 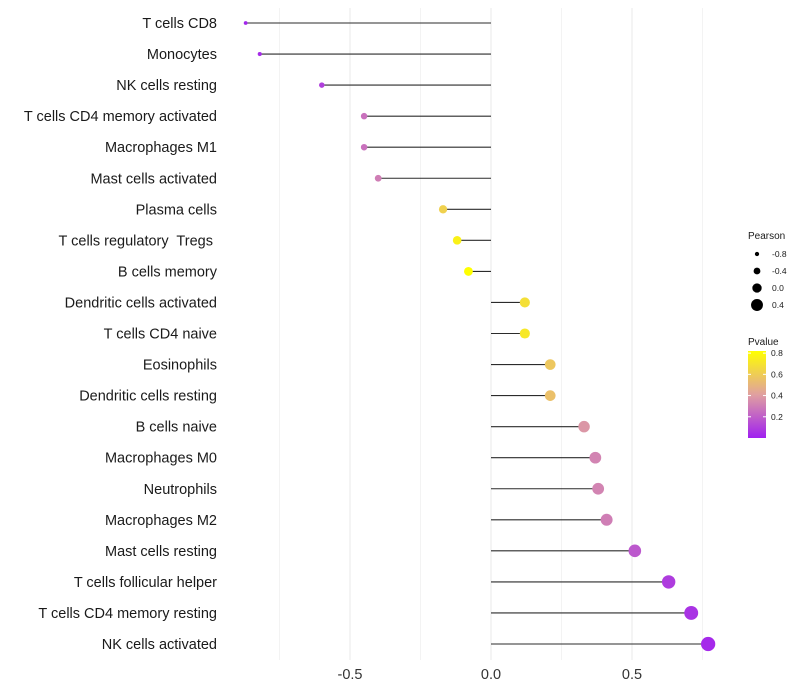 I want to click on category-label: T cells follicular helper, so click(x=145, y=583).